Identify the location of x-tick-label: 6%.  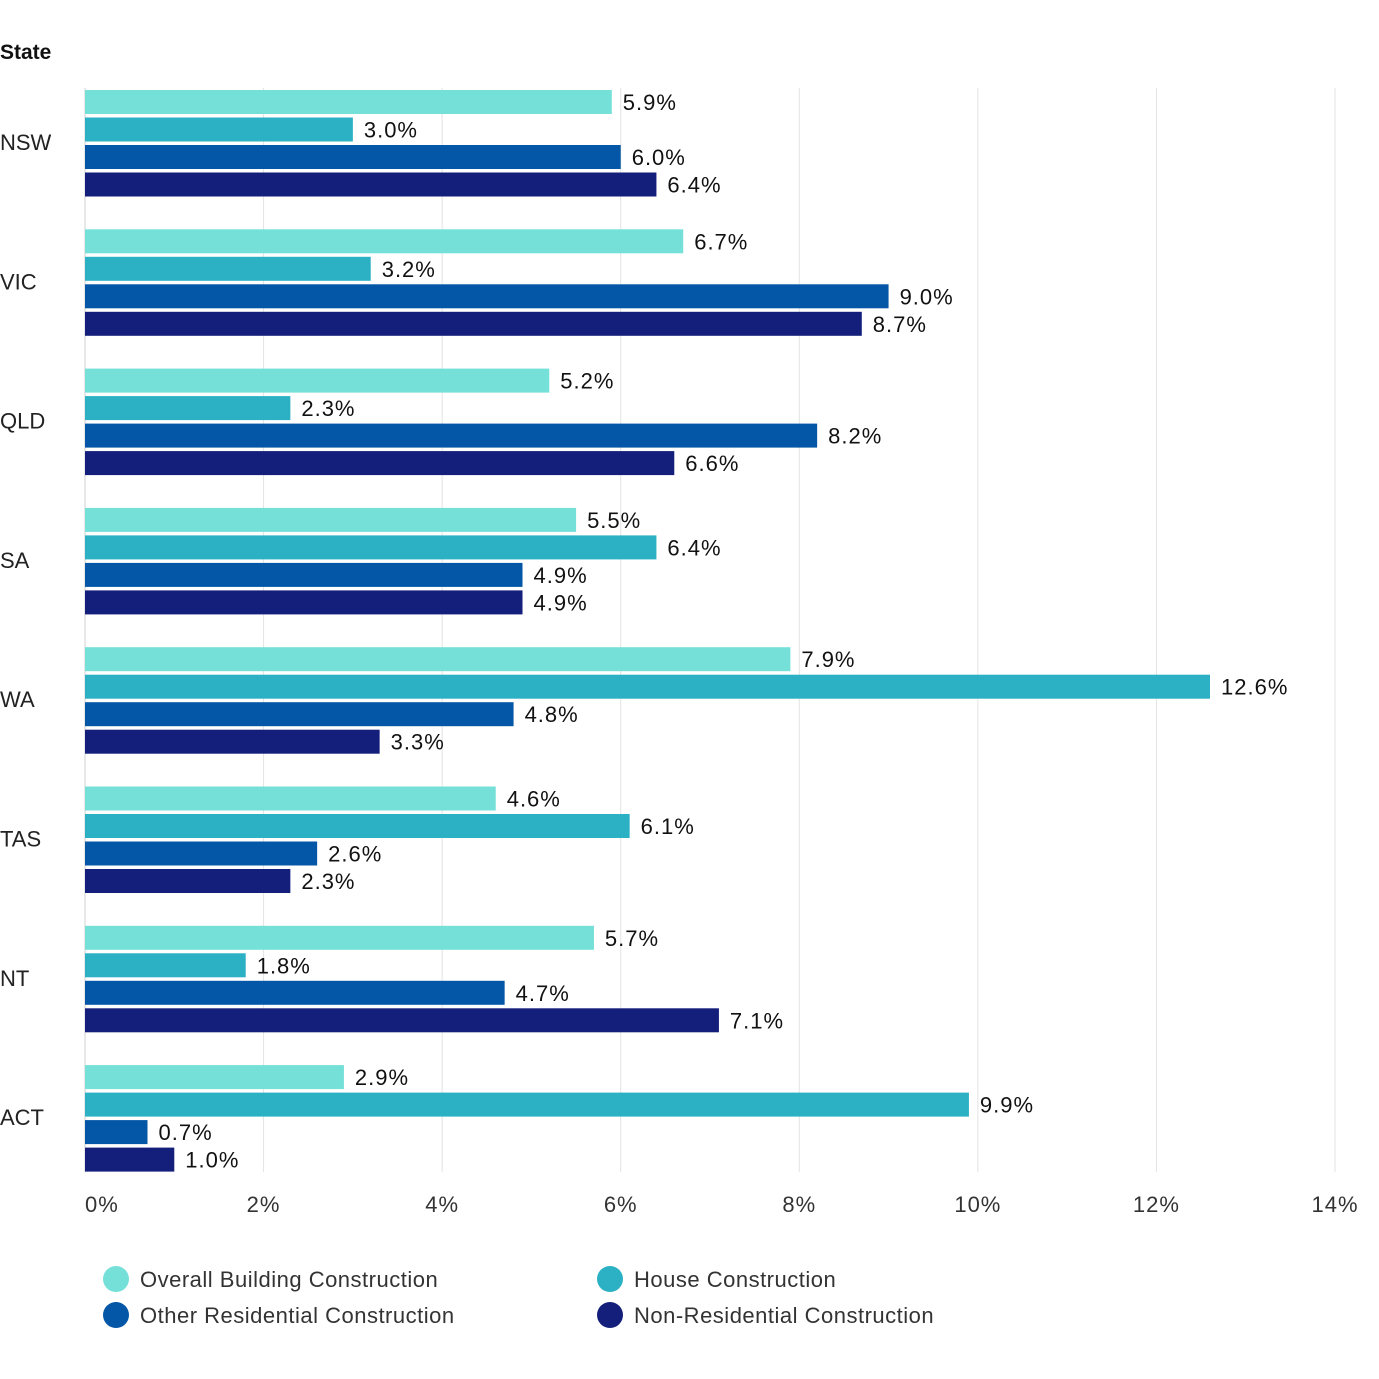
(621, 1204).